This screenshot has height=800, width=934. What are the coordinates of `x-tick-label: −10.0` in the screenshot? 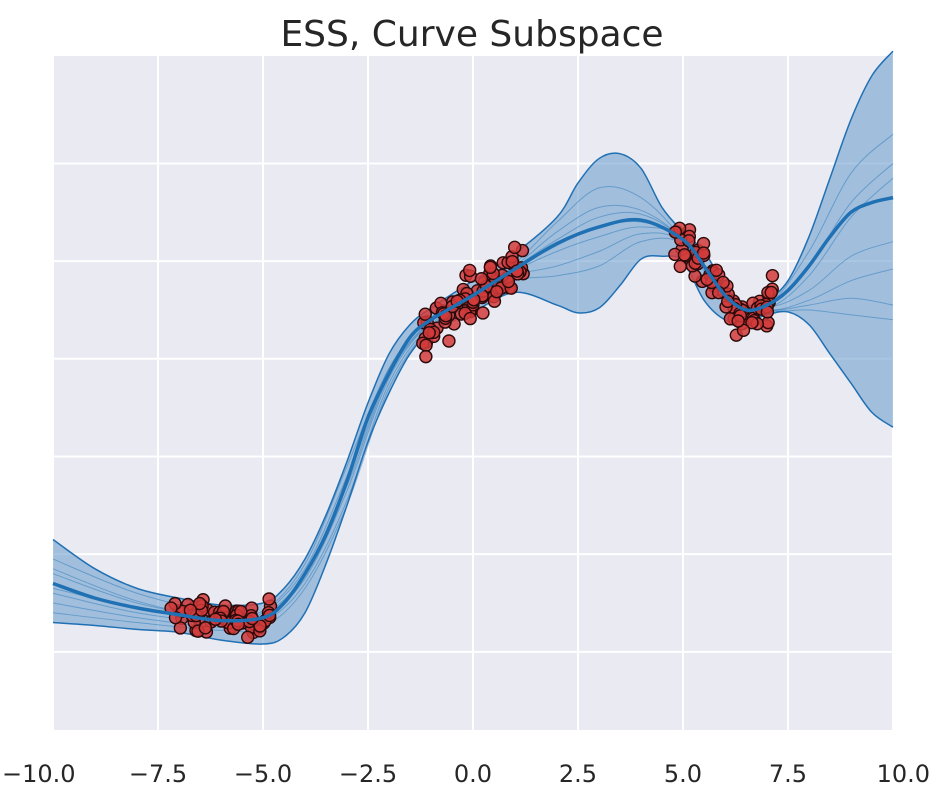 It's located at (39, 774).